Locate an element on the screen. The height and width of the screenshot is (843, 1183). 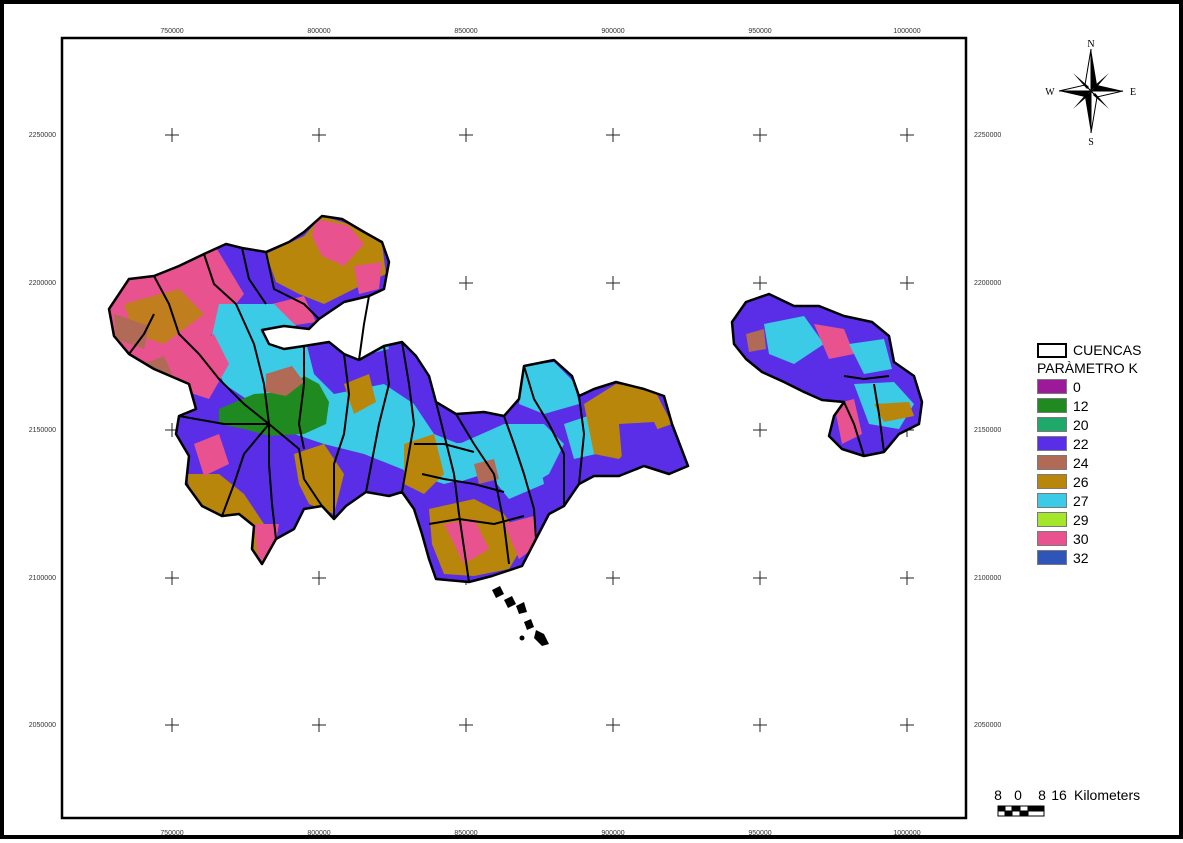
scale-tick-label: 0 is located at coordinates (1018, 795).